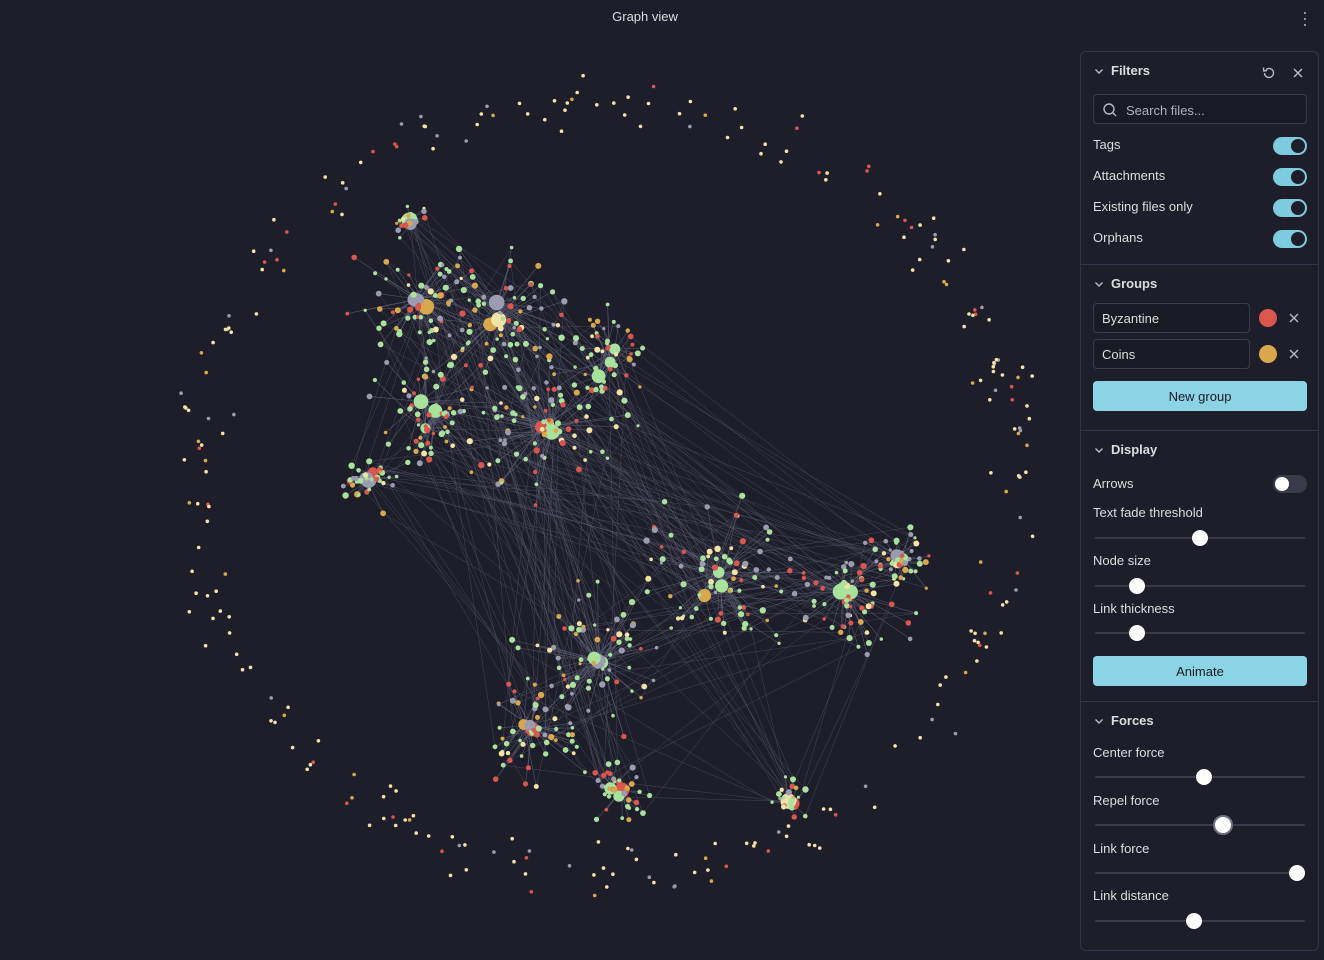  I want to click on group-query-input, so click(1171, 354).